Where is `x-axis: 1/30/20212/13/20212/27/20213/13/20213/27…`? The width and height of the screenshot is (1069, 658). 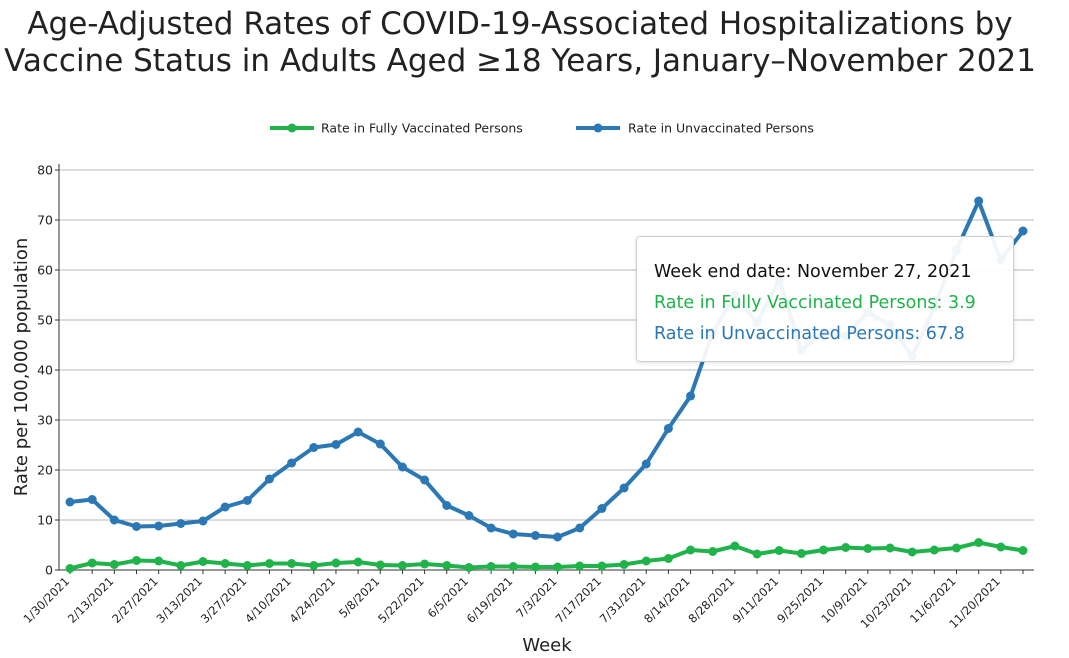 x-axis: 1/30/20212/13/20212/27/20213/13/20213/27… is located at coordinates (522, 600).